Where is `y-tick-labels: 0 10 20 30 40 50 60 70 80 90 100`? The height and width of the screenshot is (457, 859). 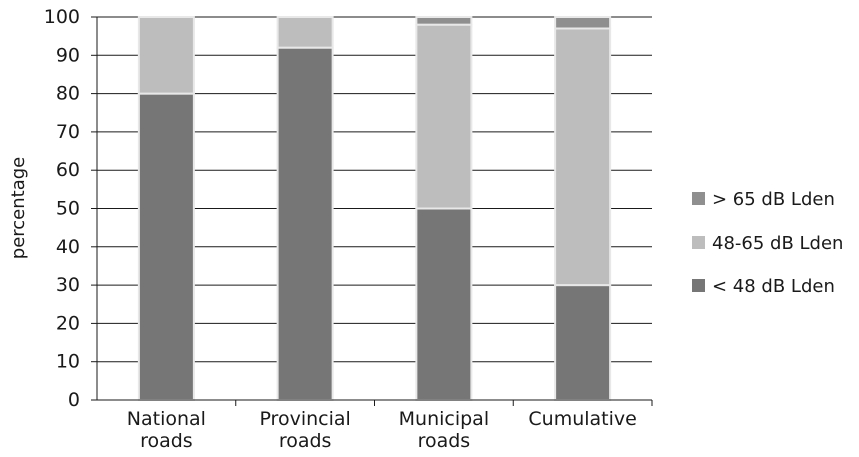
y-tick-labels: 0 10 20 30 40 50 60 70 80 90 100 is located at coordinates (62, 208).